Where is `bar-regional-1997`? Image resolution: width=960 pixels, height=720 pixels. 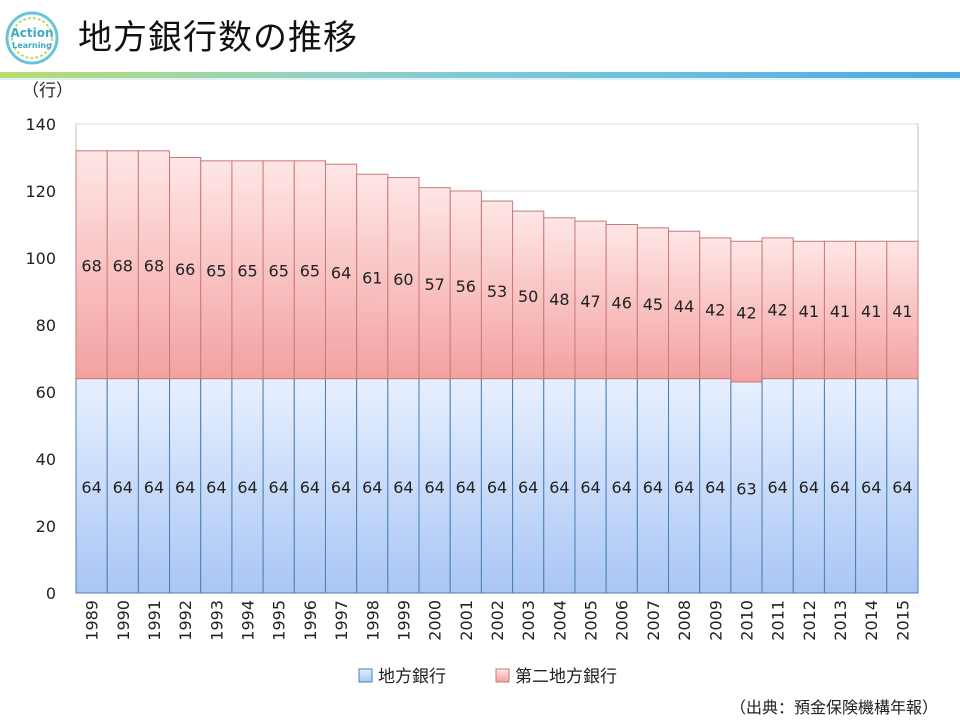 bar-regional-1997 is located at coordinates (341, 486).